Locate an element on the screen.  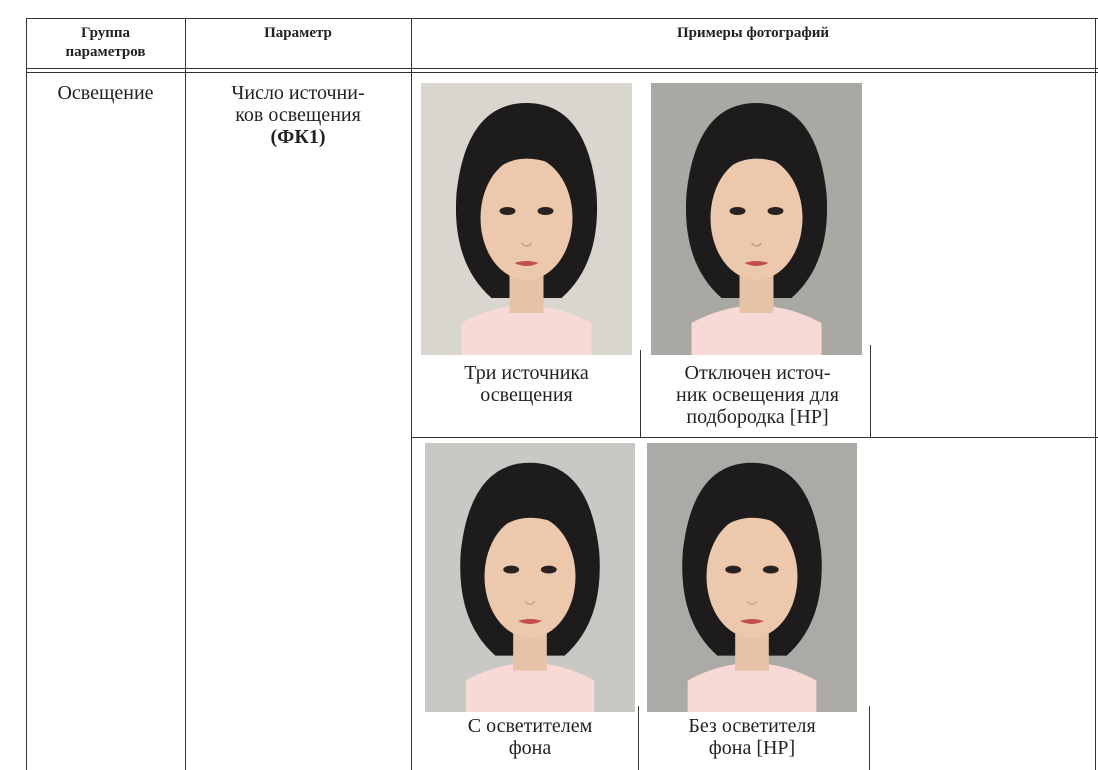
caption-line: ник освещения для is located at coordinates (757, 395).